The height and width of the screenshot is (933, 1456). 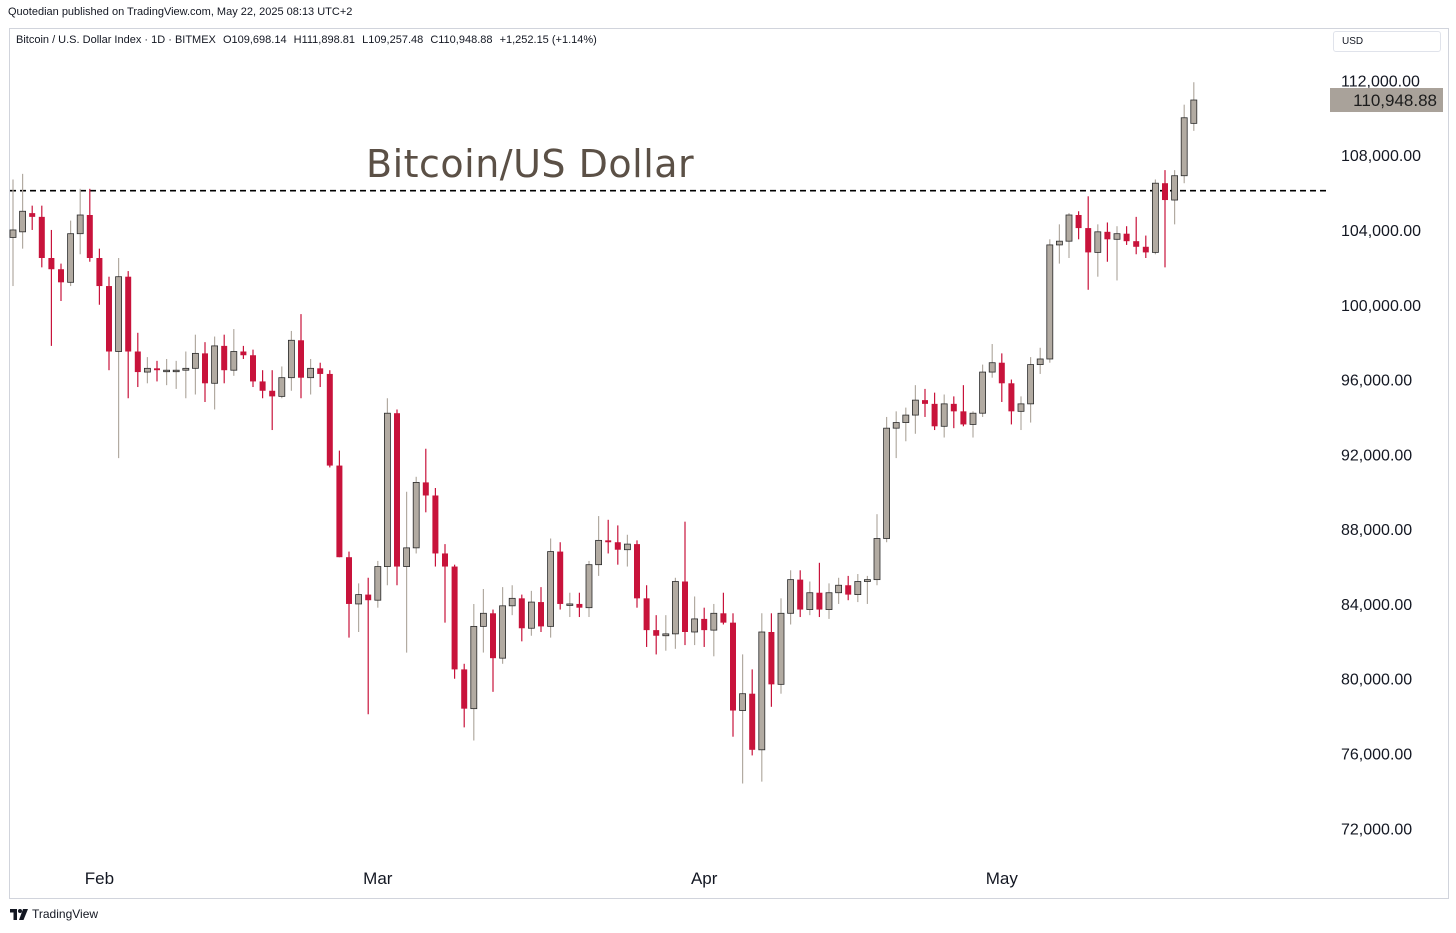 I want to click on currency-button: USD, so click(x=1387, y=41).